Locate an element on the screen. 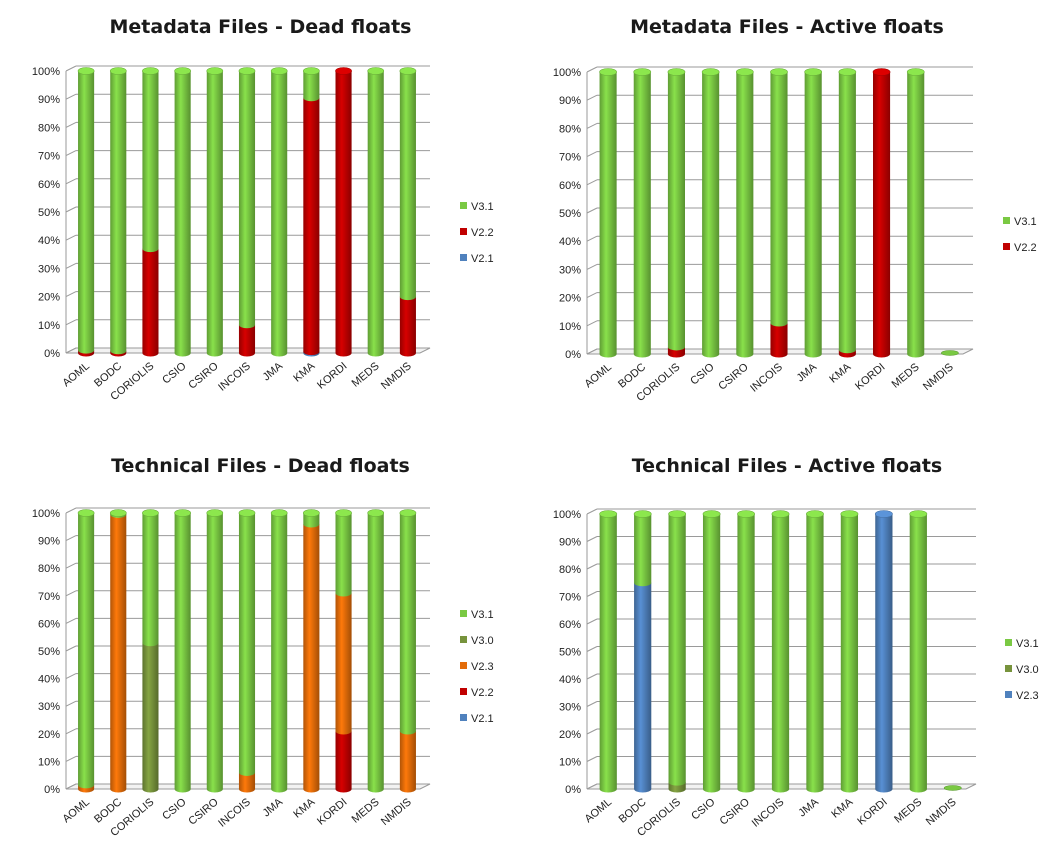 This screenshot has height=855, width=1043. chart-title: Metadata Files - Active floats is located at coordinates (787, 27).